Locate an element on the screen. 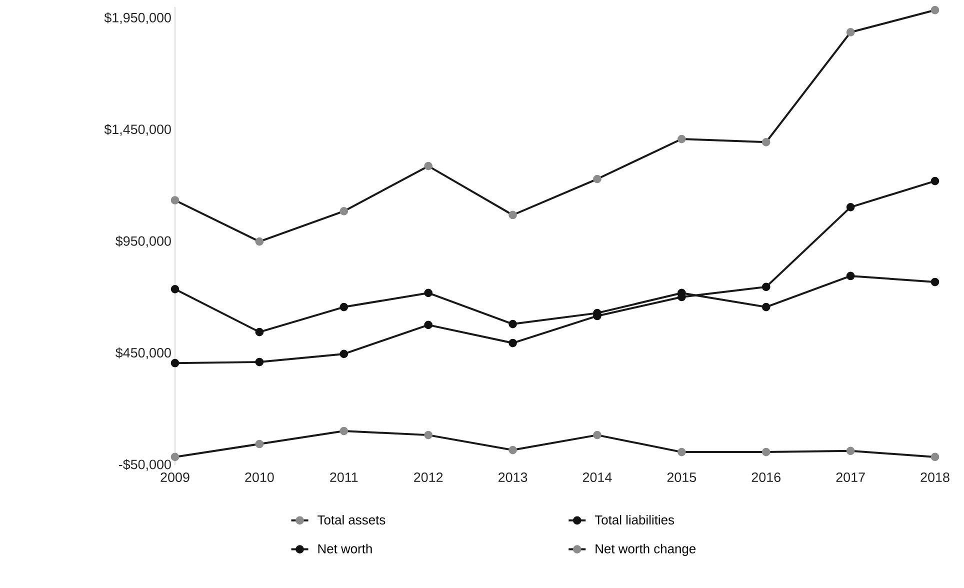 The height and width of the screenshot is (588, 964). x-tick-label: 2012 is located at coordinates (428, 477).